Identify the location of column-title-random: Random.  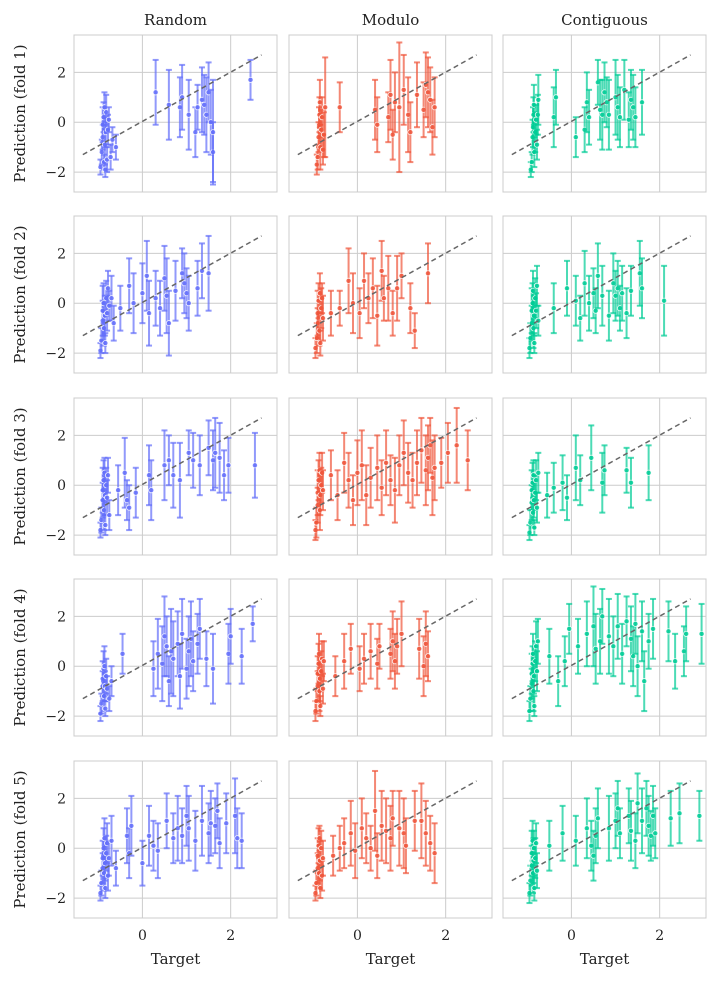
(175, 20).